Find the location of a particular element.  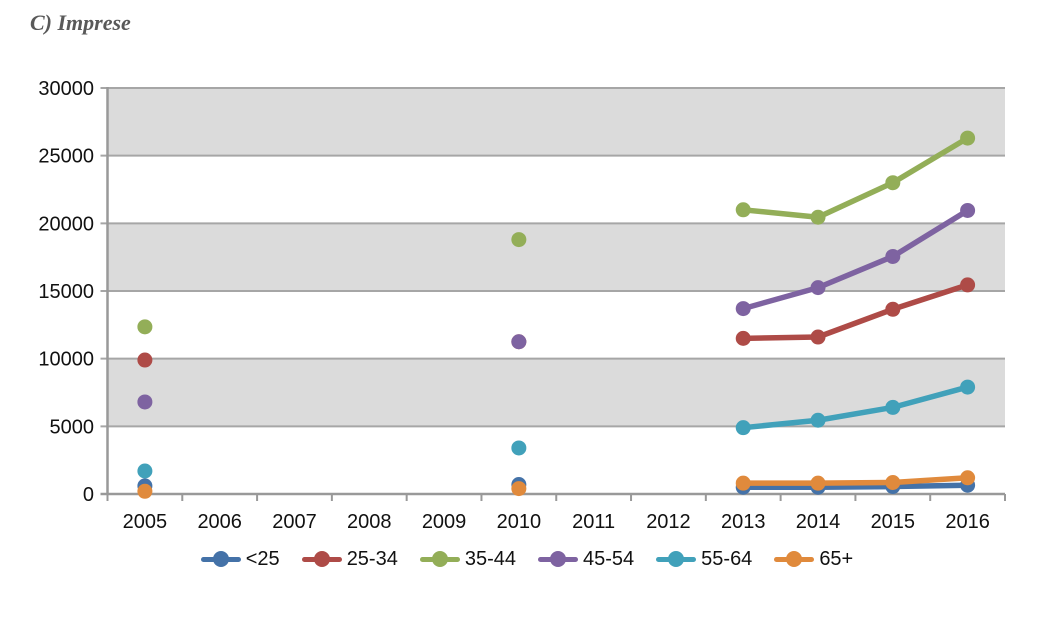

x-axis-tick-label: 2008 is located at coordinates (369, 522).